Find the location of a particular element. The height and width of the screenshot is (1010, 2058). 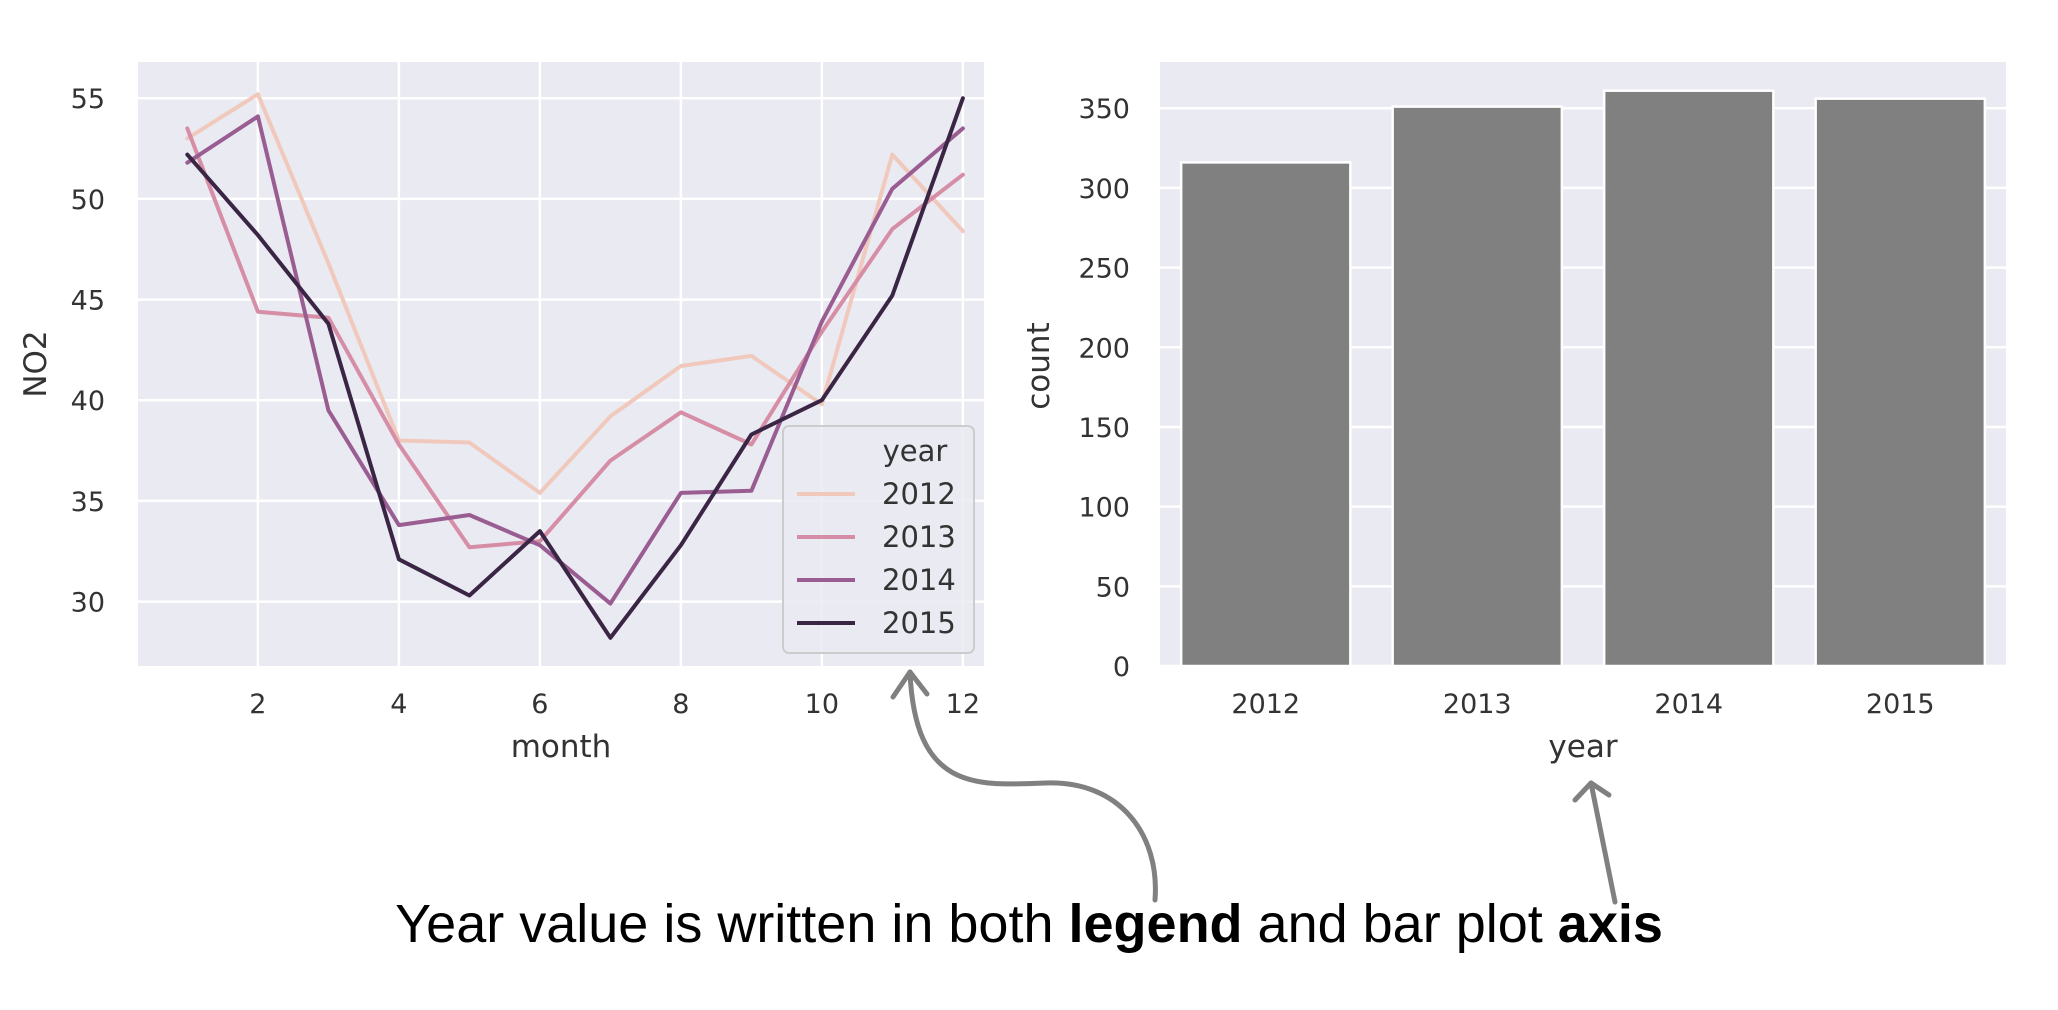

y-tick-label: 250 is located at coordinates (1104, 269).